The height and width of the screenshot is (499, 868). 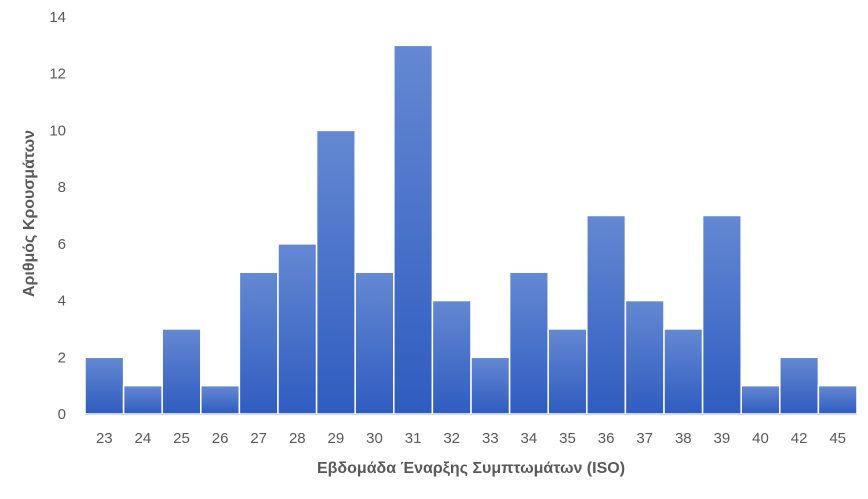 What do you see at coordinates (722, 438) in the screenshot?
I see `x-tick-label: 39` at bounding box center [722, 438].